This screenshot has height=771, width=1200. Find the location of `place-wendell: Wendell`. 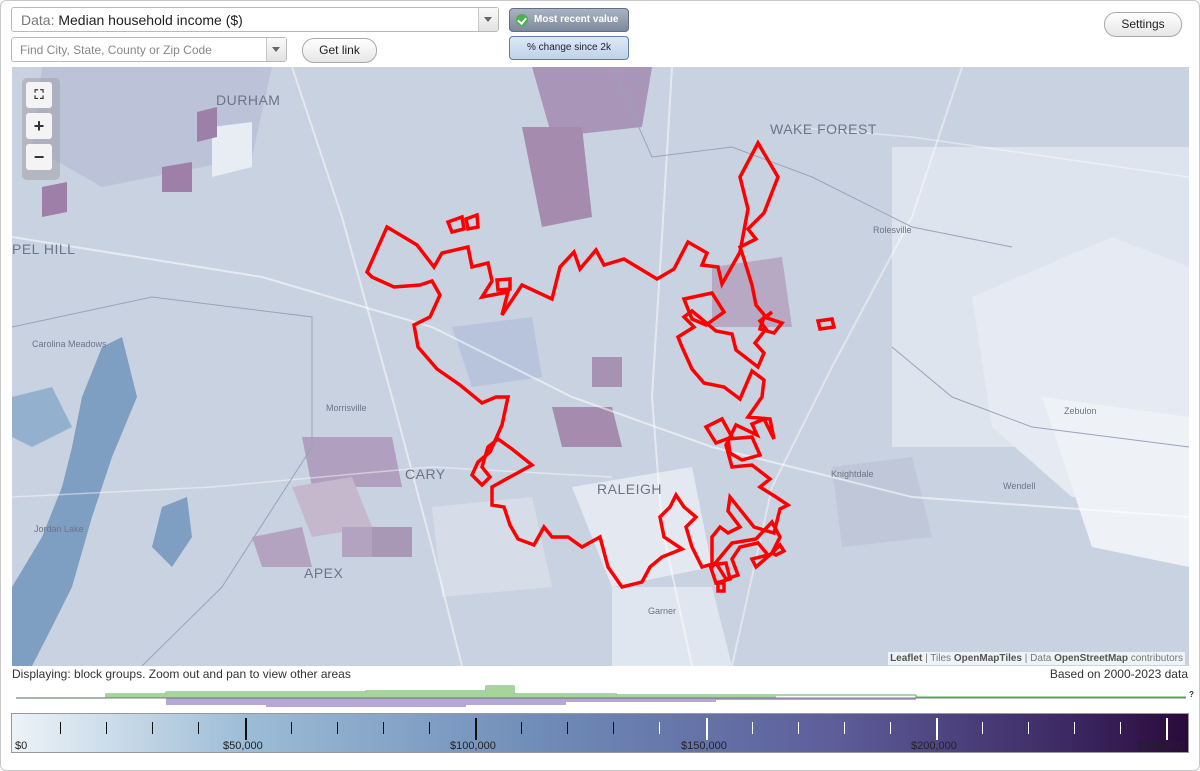

place-wendell: Wendell is located at coordinates (1019, 486).